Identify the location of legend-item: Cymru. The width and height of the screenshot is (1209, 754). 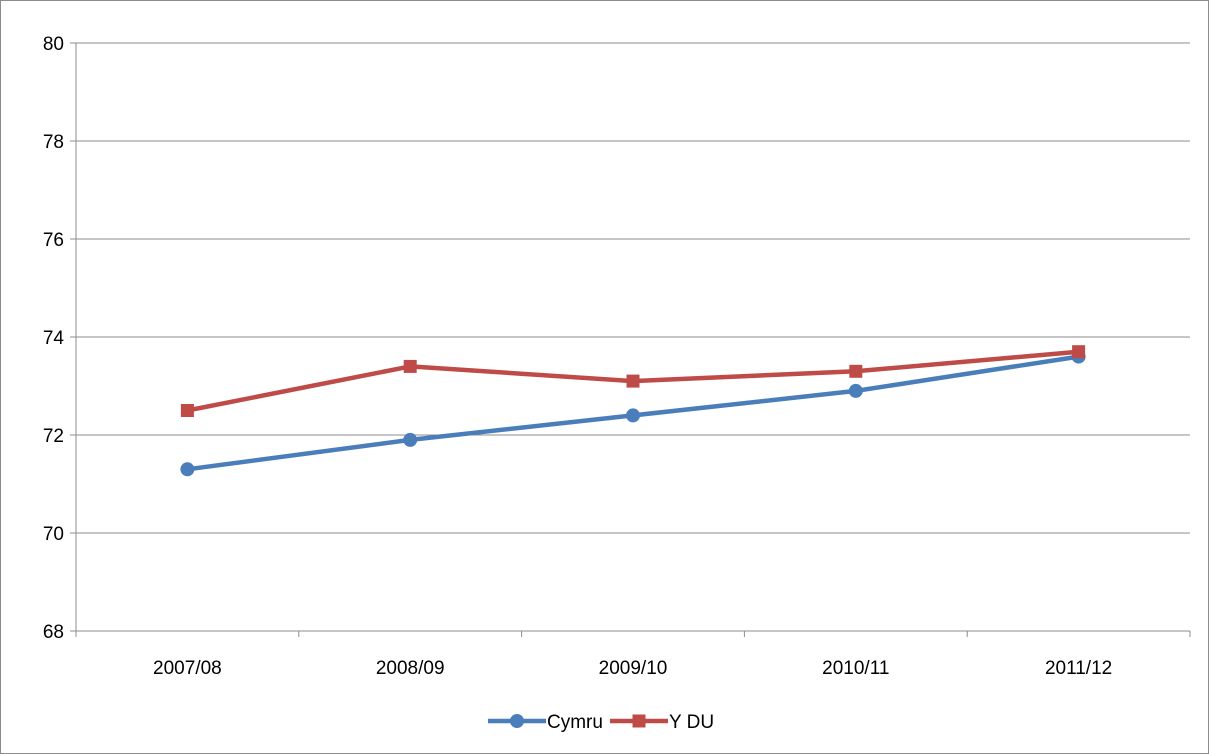
(545, 722).